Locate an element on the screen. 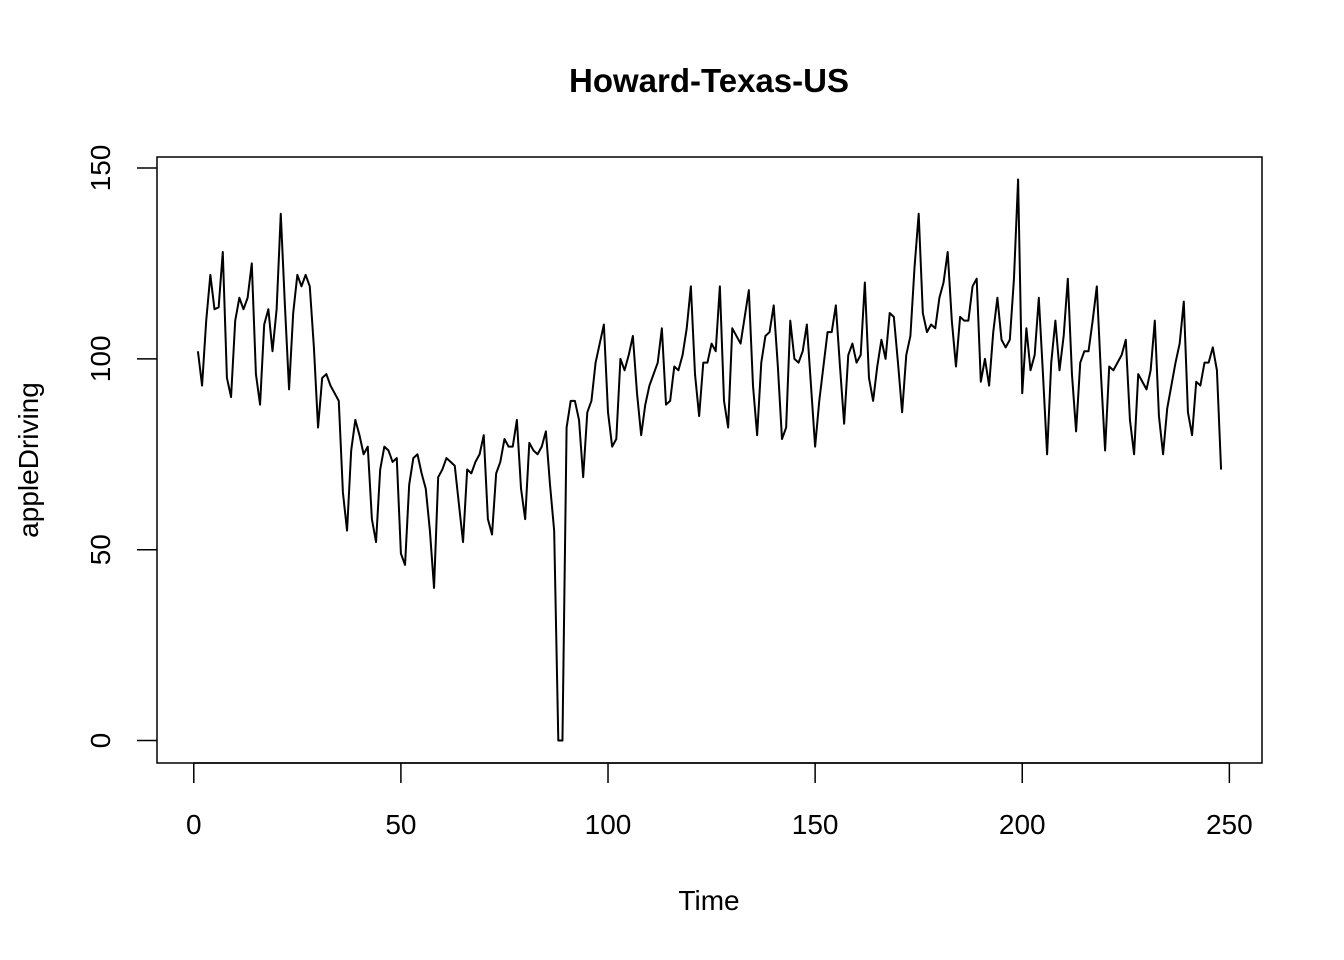  x-tick-label: 250 is located at coordinates (1229, 824).